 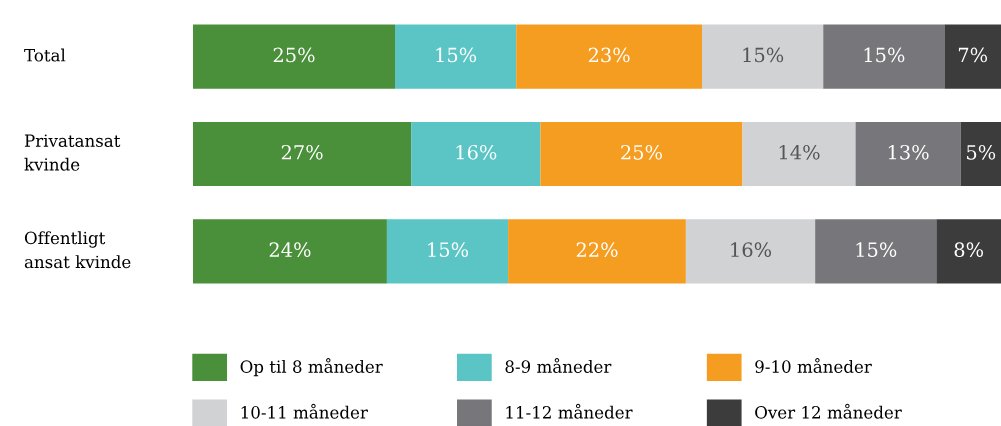 I want to click on legend-label: 10-11 måneder, so click(x=304, y=411).